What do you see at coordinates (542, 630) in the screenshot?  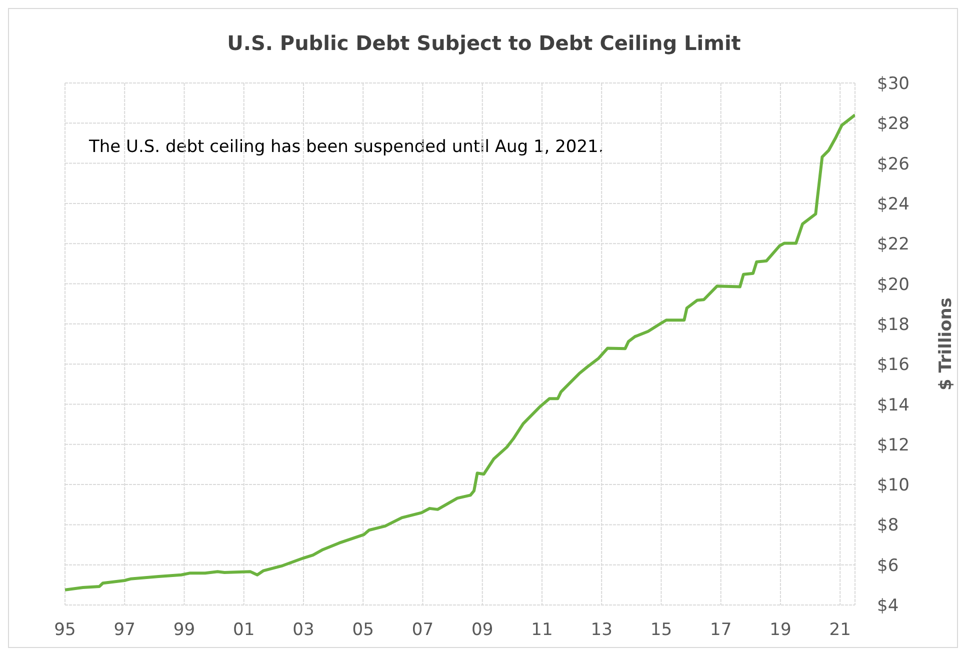 I see `x-tick-label: 11` at bounding box center [542, 630].